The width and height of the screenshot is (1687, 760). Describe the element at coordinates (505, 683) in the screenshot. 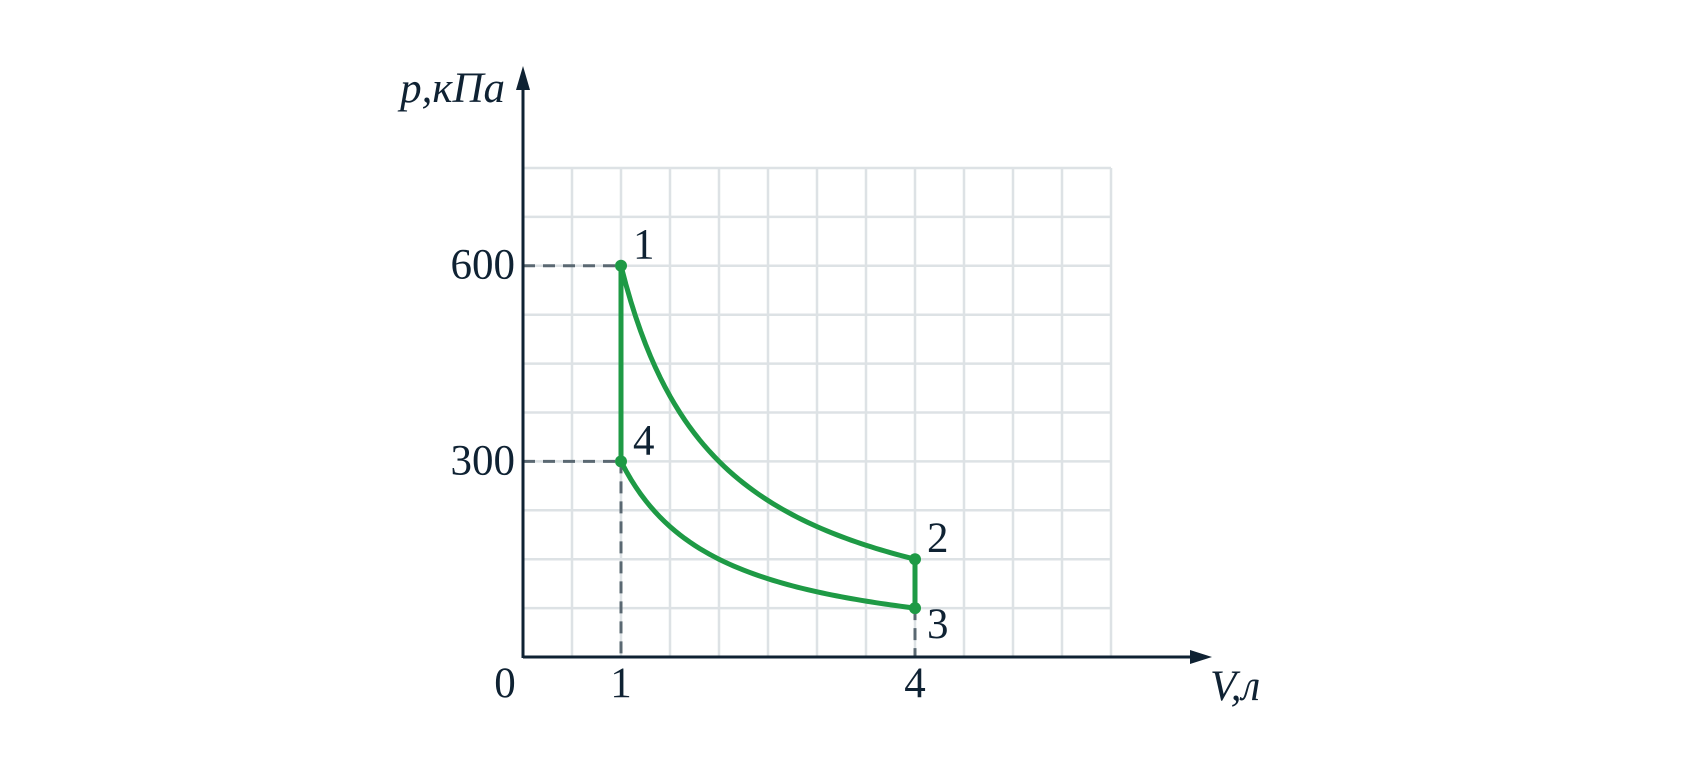

I see `x-tick-label: 0` at that location.